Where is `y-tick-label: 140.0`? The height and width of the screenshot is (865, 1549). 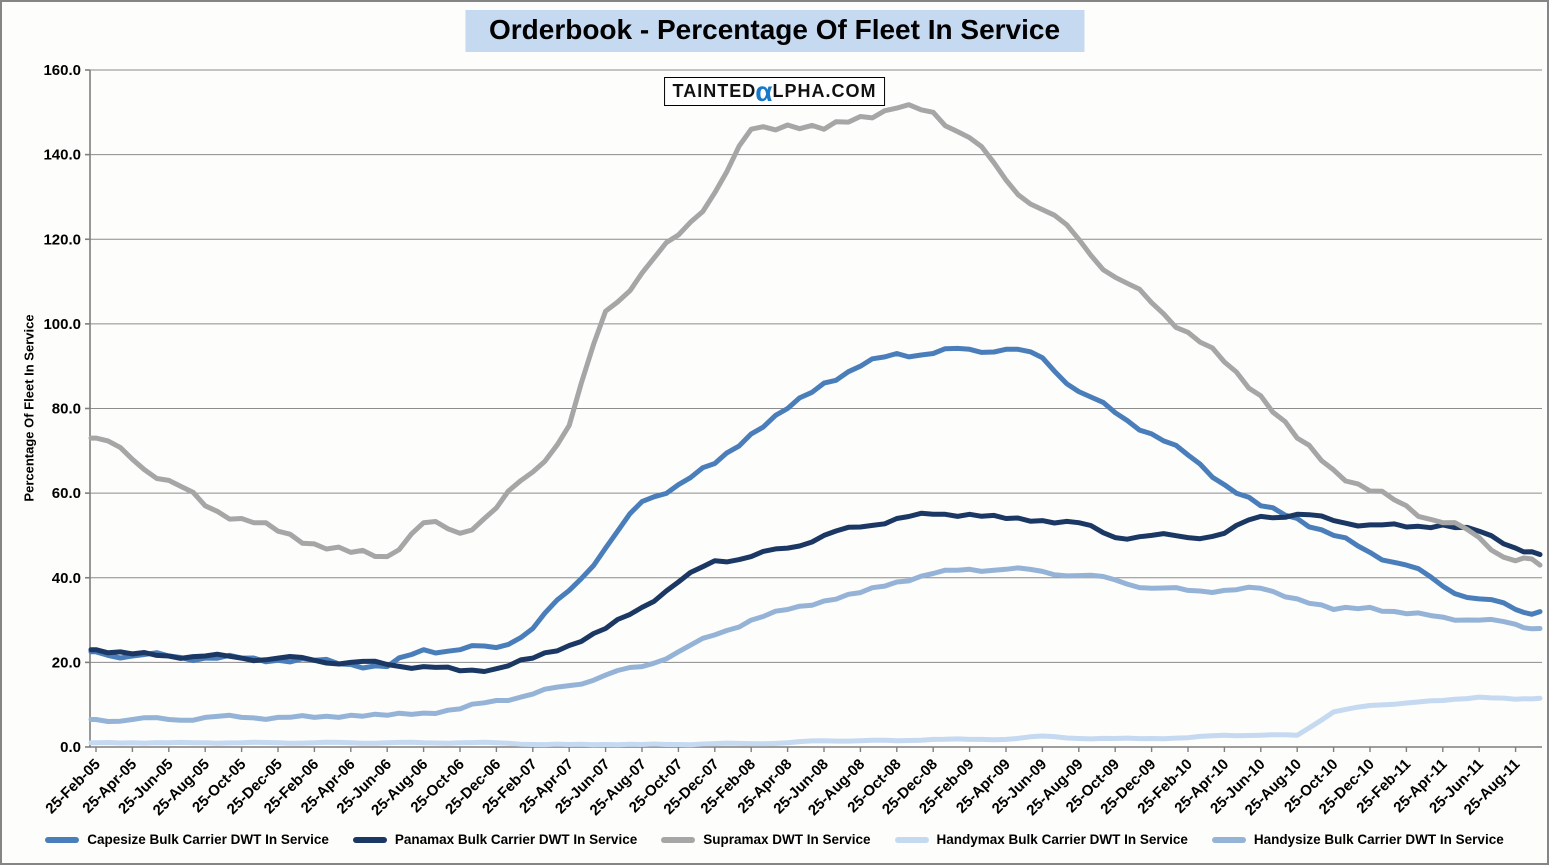 y-tick-label: 140.0 is located at coordinates (62, 155).